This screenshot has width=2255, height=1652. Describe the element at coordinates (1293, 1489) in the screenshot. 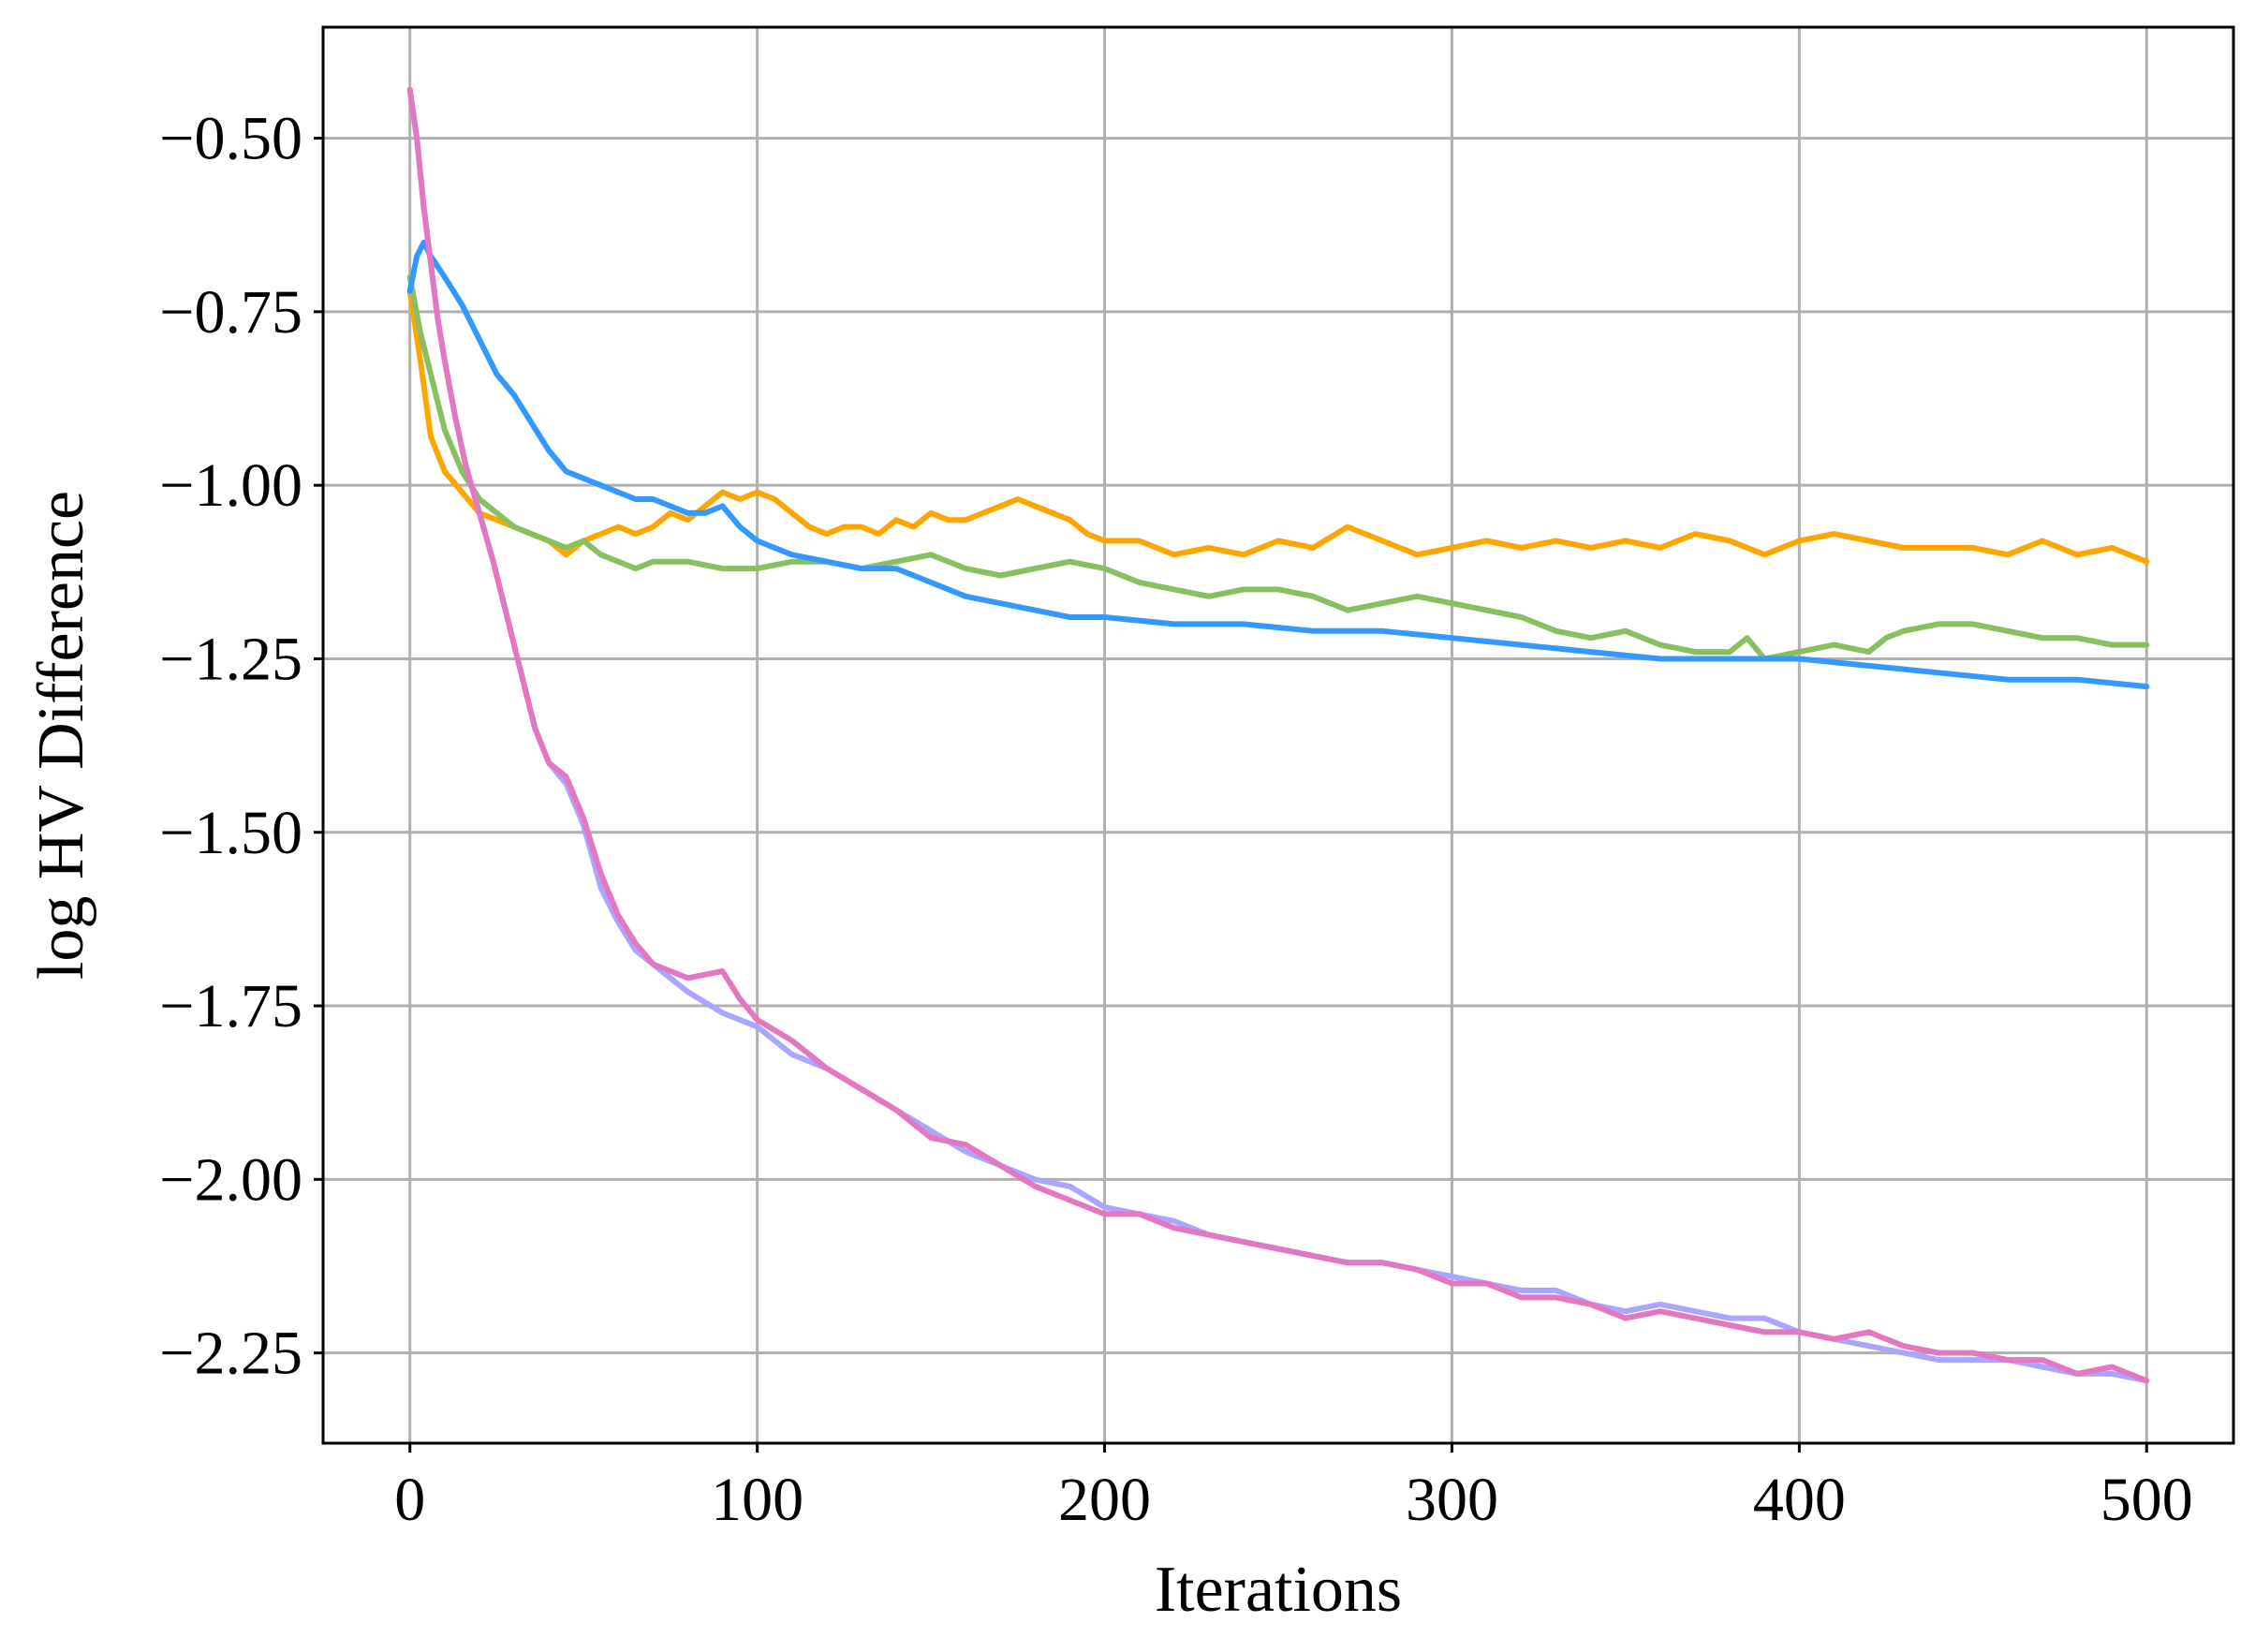

I see `x-axis-ticks: 0 100 200 300 400 500` at that location.